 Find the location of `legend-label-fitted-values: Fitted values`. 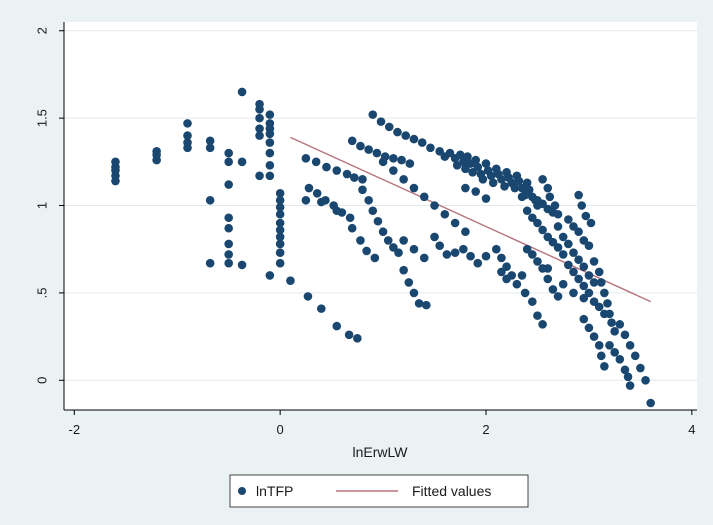

legend-label-fitted-values: Fitted values is located at coordinates (451, 491).